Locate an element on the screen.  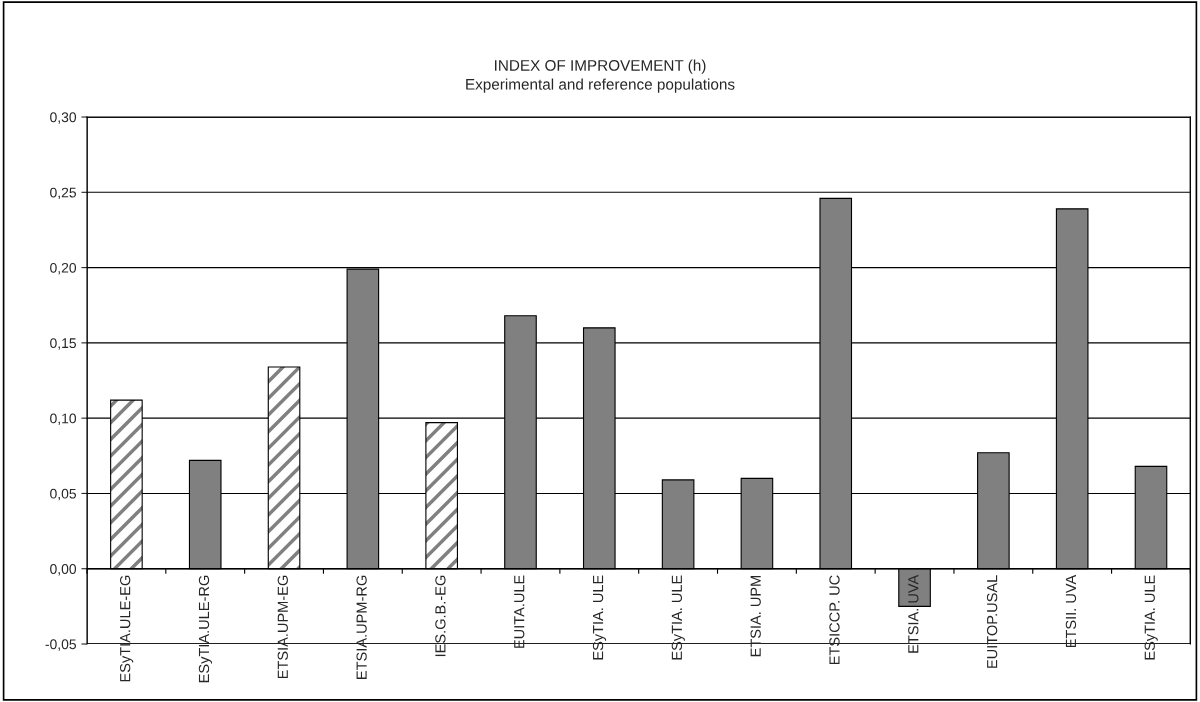
x-tick-label: IES.G.B.-EG is located at coordinates (440, 616).